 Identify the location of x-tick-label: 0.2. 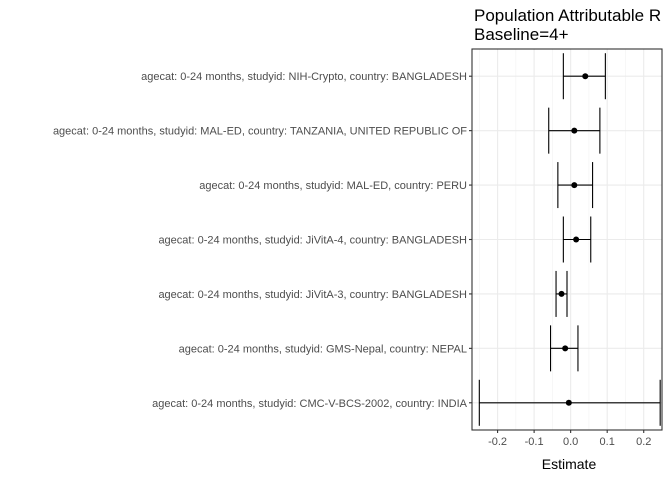
(643, 442).